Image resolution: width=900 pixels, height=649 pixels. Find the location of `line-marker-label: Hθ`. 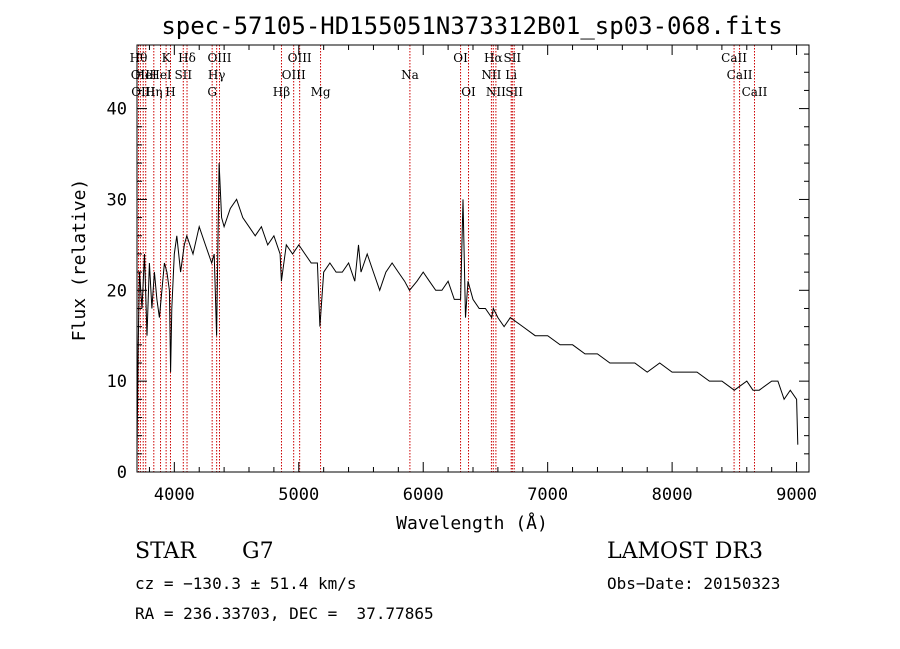

line-marker-label: Hθ is located at coordinates (139, 58).